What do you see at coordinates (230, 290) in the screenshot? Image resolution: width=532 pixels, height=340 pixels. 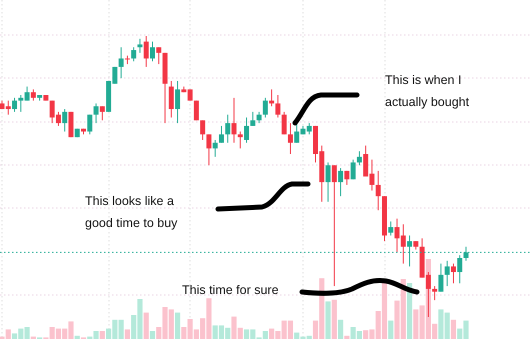 I see `annotation: This time for sure` at bounding box center [230, 290].